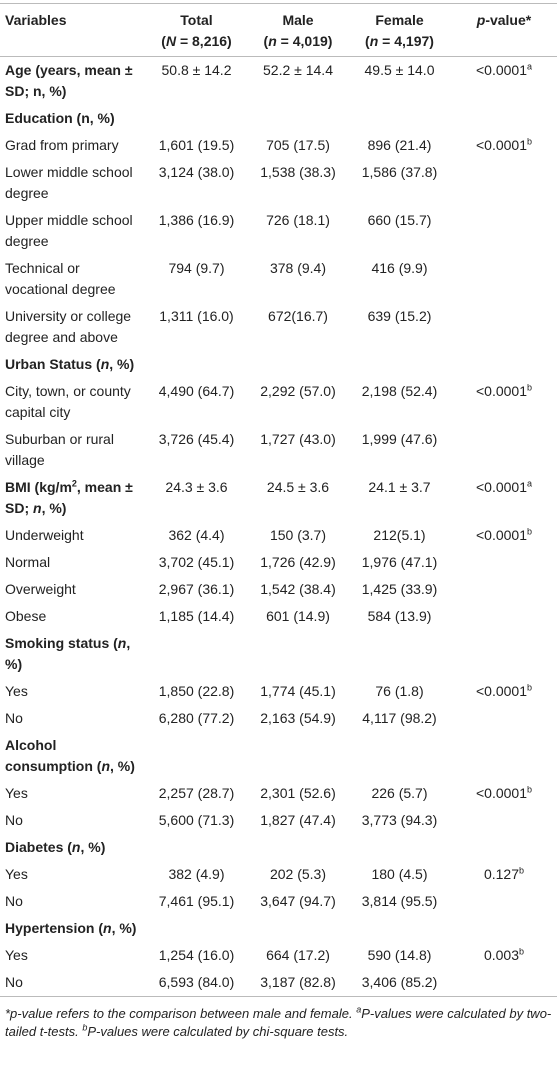 Image resolution: width=557 pixels, height=1081 pixels. I want to click on value: 896 (21.4), so click(399, 145).